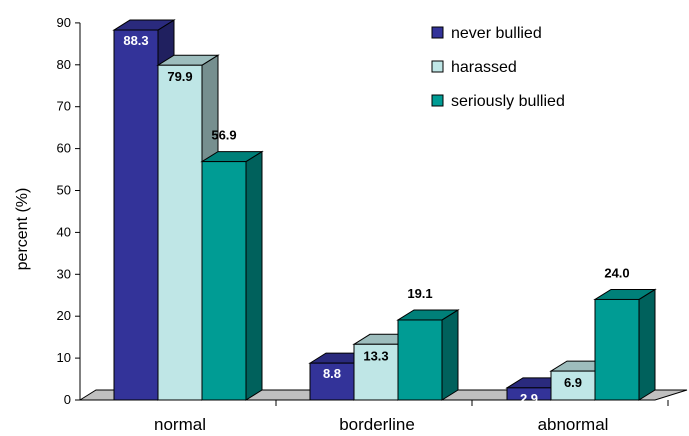  Describe the element at coordinates (64, 64) in the screenshot. I see `y-tick-label: 80` at that location.